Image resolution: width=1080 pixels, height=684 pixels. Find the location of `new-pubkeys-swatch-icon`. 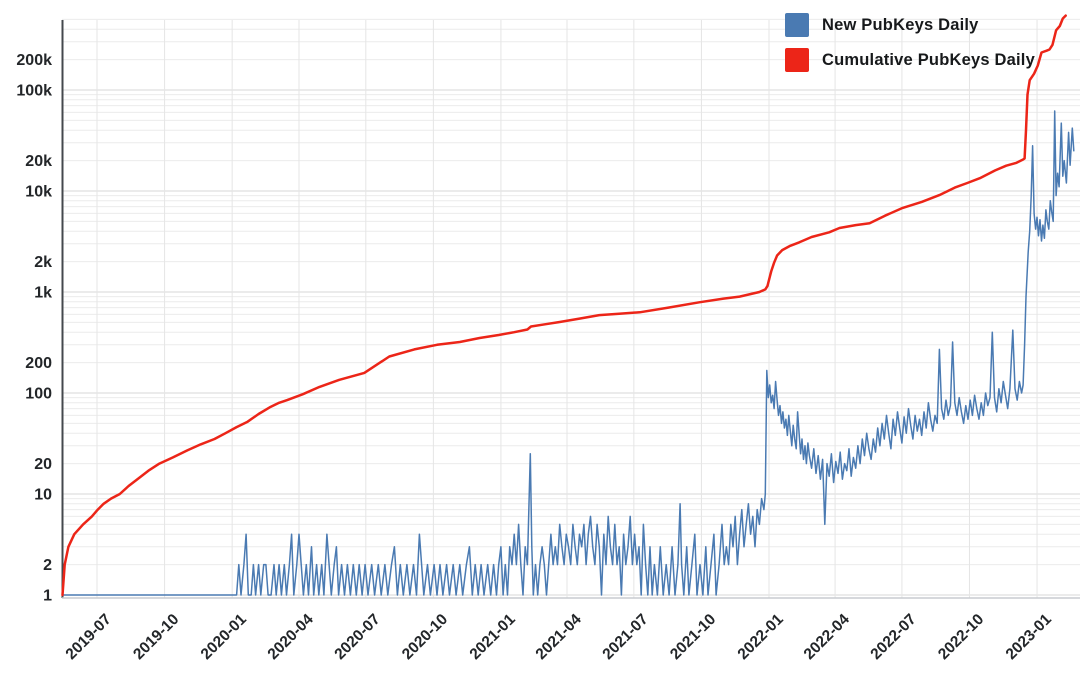

new-pubkeys-swatch-icon is located at coordinates (797, 25).